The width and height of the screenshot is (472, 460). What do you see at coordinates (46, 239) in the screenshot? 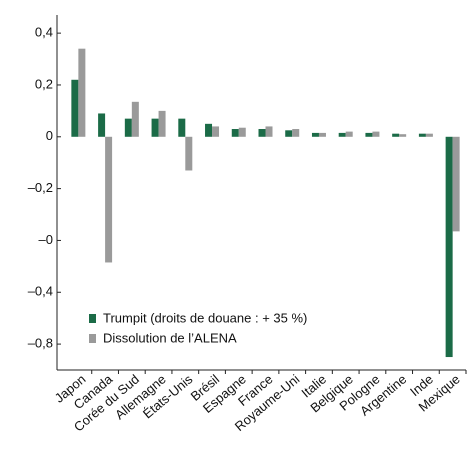
I see `y-tick-label: –0` at bounding box center [46, 239].